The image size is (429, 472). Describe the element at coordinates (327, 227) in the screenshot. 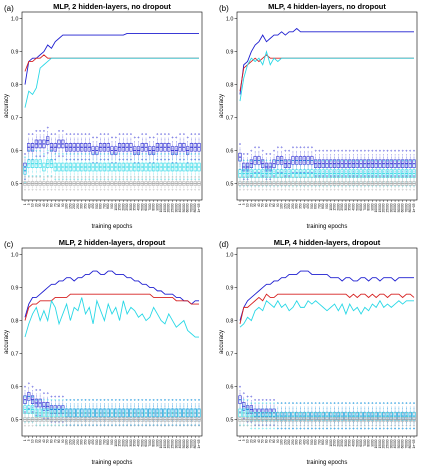

I see `x-axis-label: training epochs` at that location.